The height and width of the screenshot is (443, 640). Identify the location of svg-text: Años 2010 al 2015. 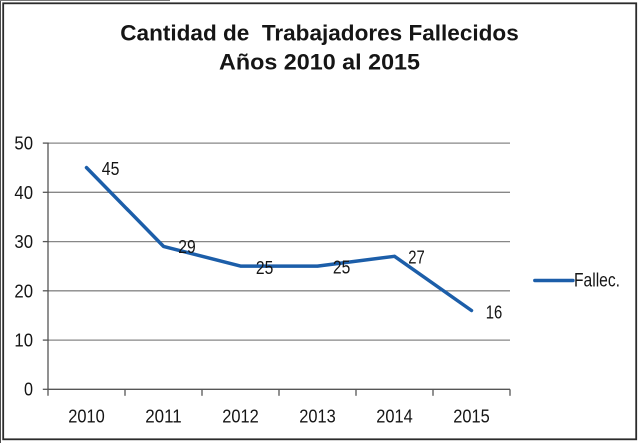
(319, 62).